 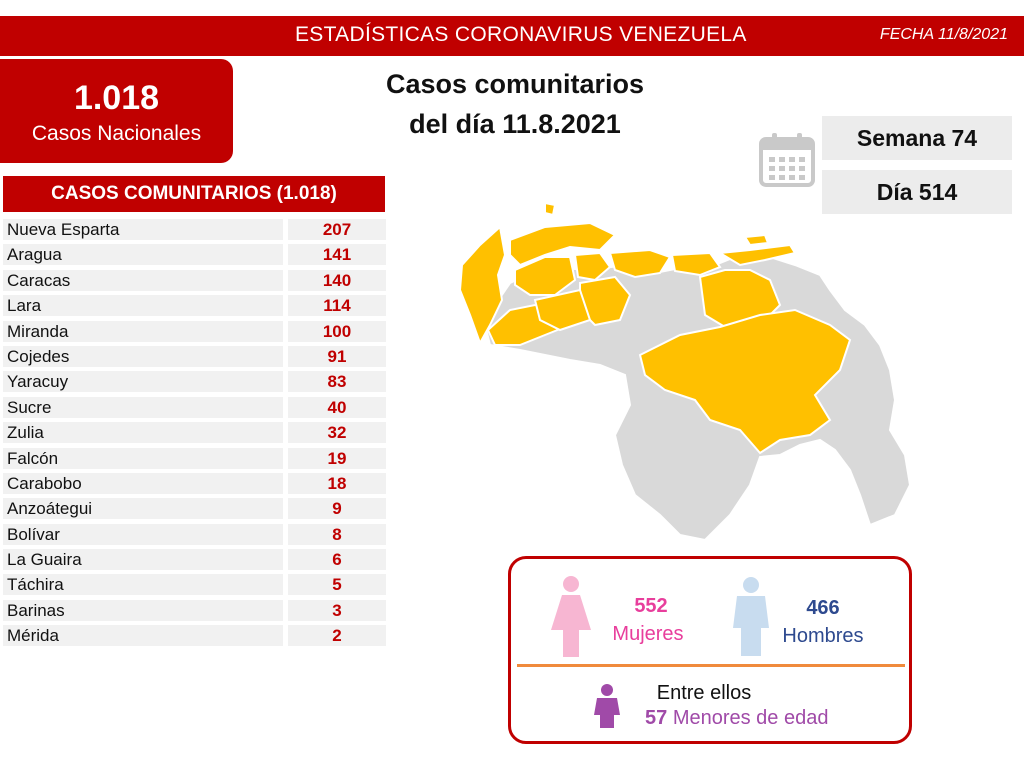 I want to click on state-cases: 3, so click(x=337, y=610).